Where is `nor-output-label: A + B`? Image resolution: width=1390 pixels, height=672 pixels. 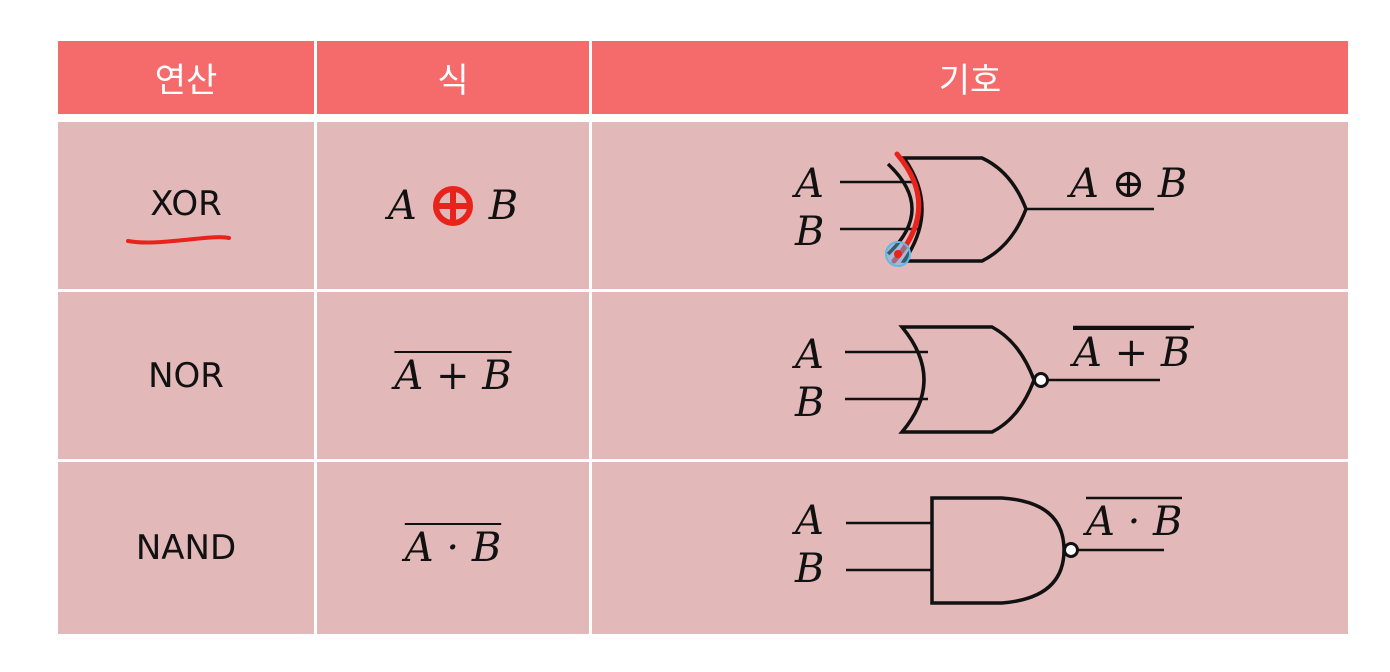 nor-output-label: A + B is located at coordinates (1129, 353).